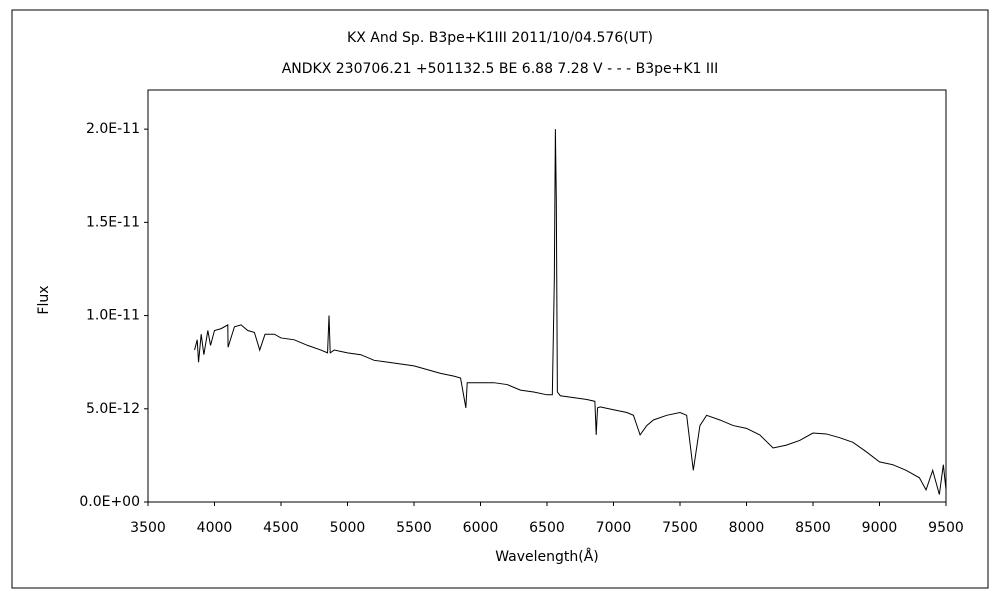 This screenshot has height=604, width=1000. I want to click on x-tick-label: 5000, so click(348, 528).